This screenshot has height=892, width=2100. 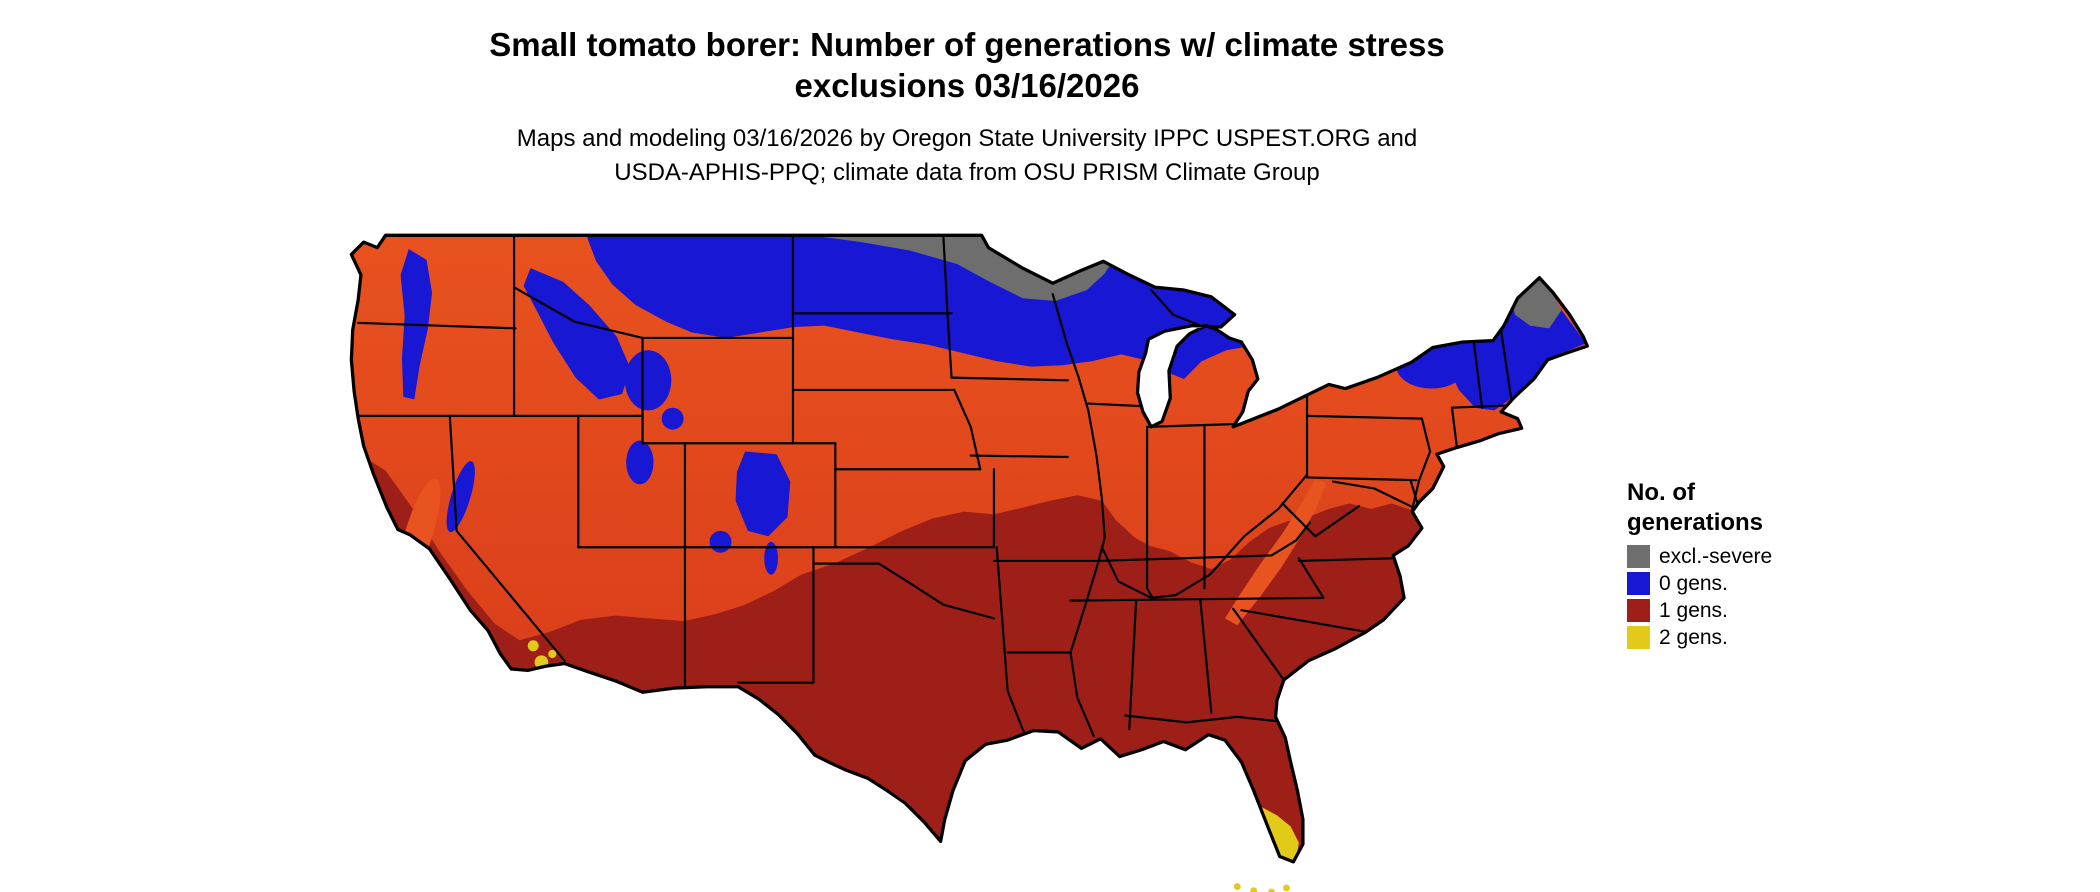 What do you see at coordinates (1693, 583) in the screenshot?
I see `legend-label-zero-gens: 0 gens.` at bounding box center [1693, 583].